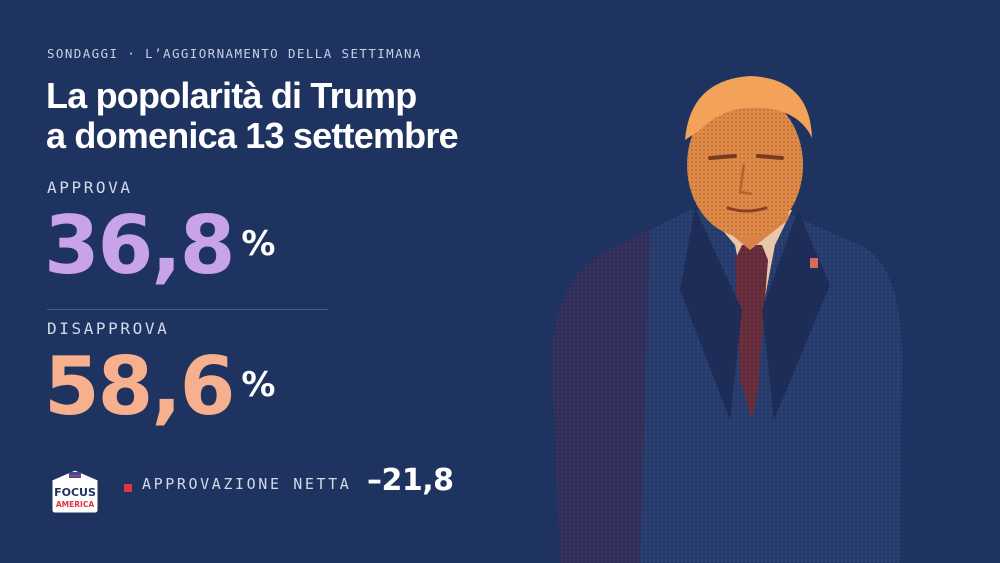 This screenshot has width=1000, height=563. Describe the element at coordinates (410, 480) in the screenshot. I see `net-approval-value: –21,8` at that location.